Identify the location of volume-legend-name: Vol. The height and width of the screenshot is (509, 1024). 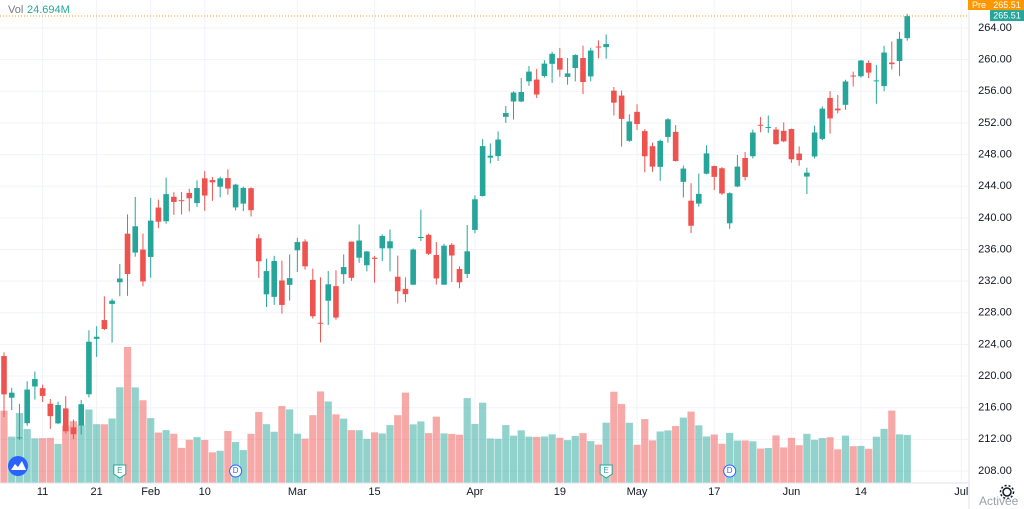
(15, 10).